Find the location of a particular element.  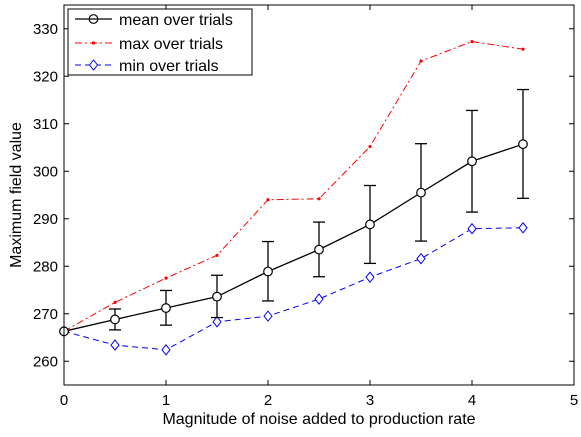

y-tick-label: 270 is located at coordinates (45, 314).